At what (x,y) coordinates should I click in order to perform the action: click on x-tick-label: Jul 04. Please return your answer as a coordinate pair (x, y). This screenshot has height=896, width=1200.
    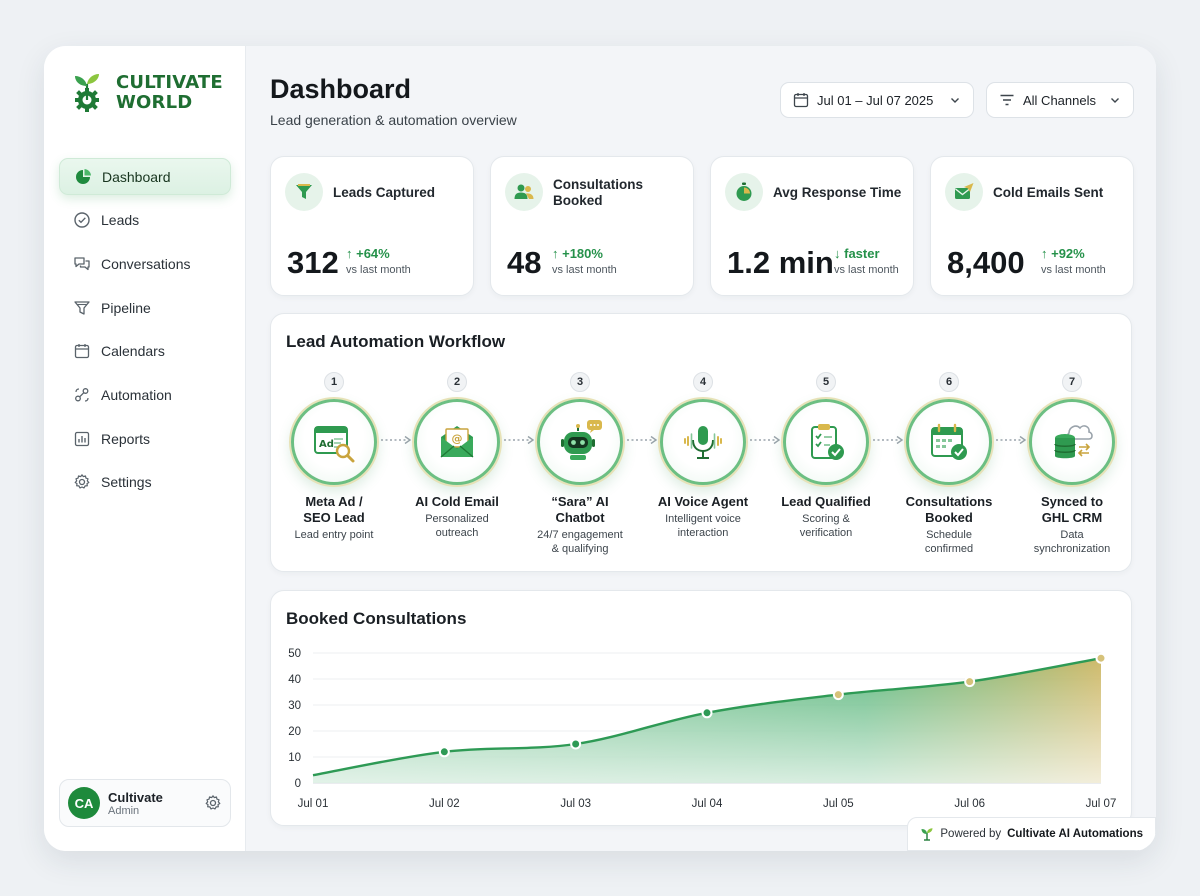
    Looking at the image, I should click on (707, 804).